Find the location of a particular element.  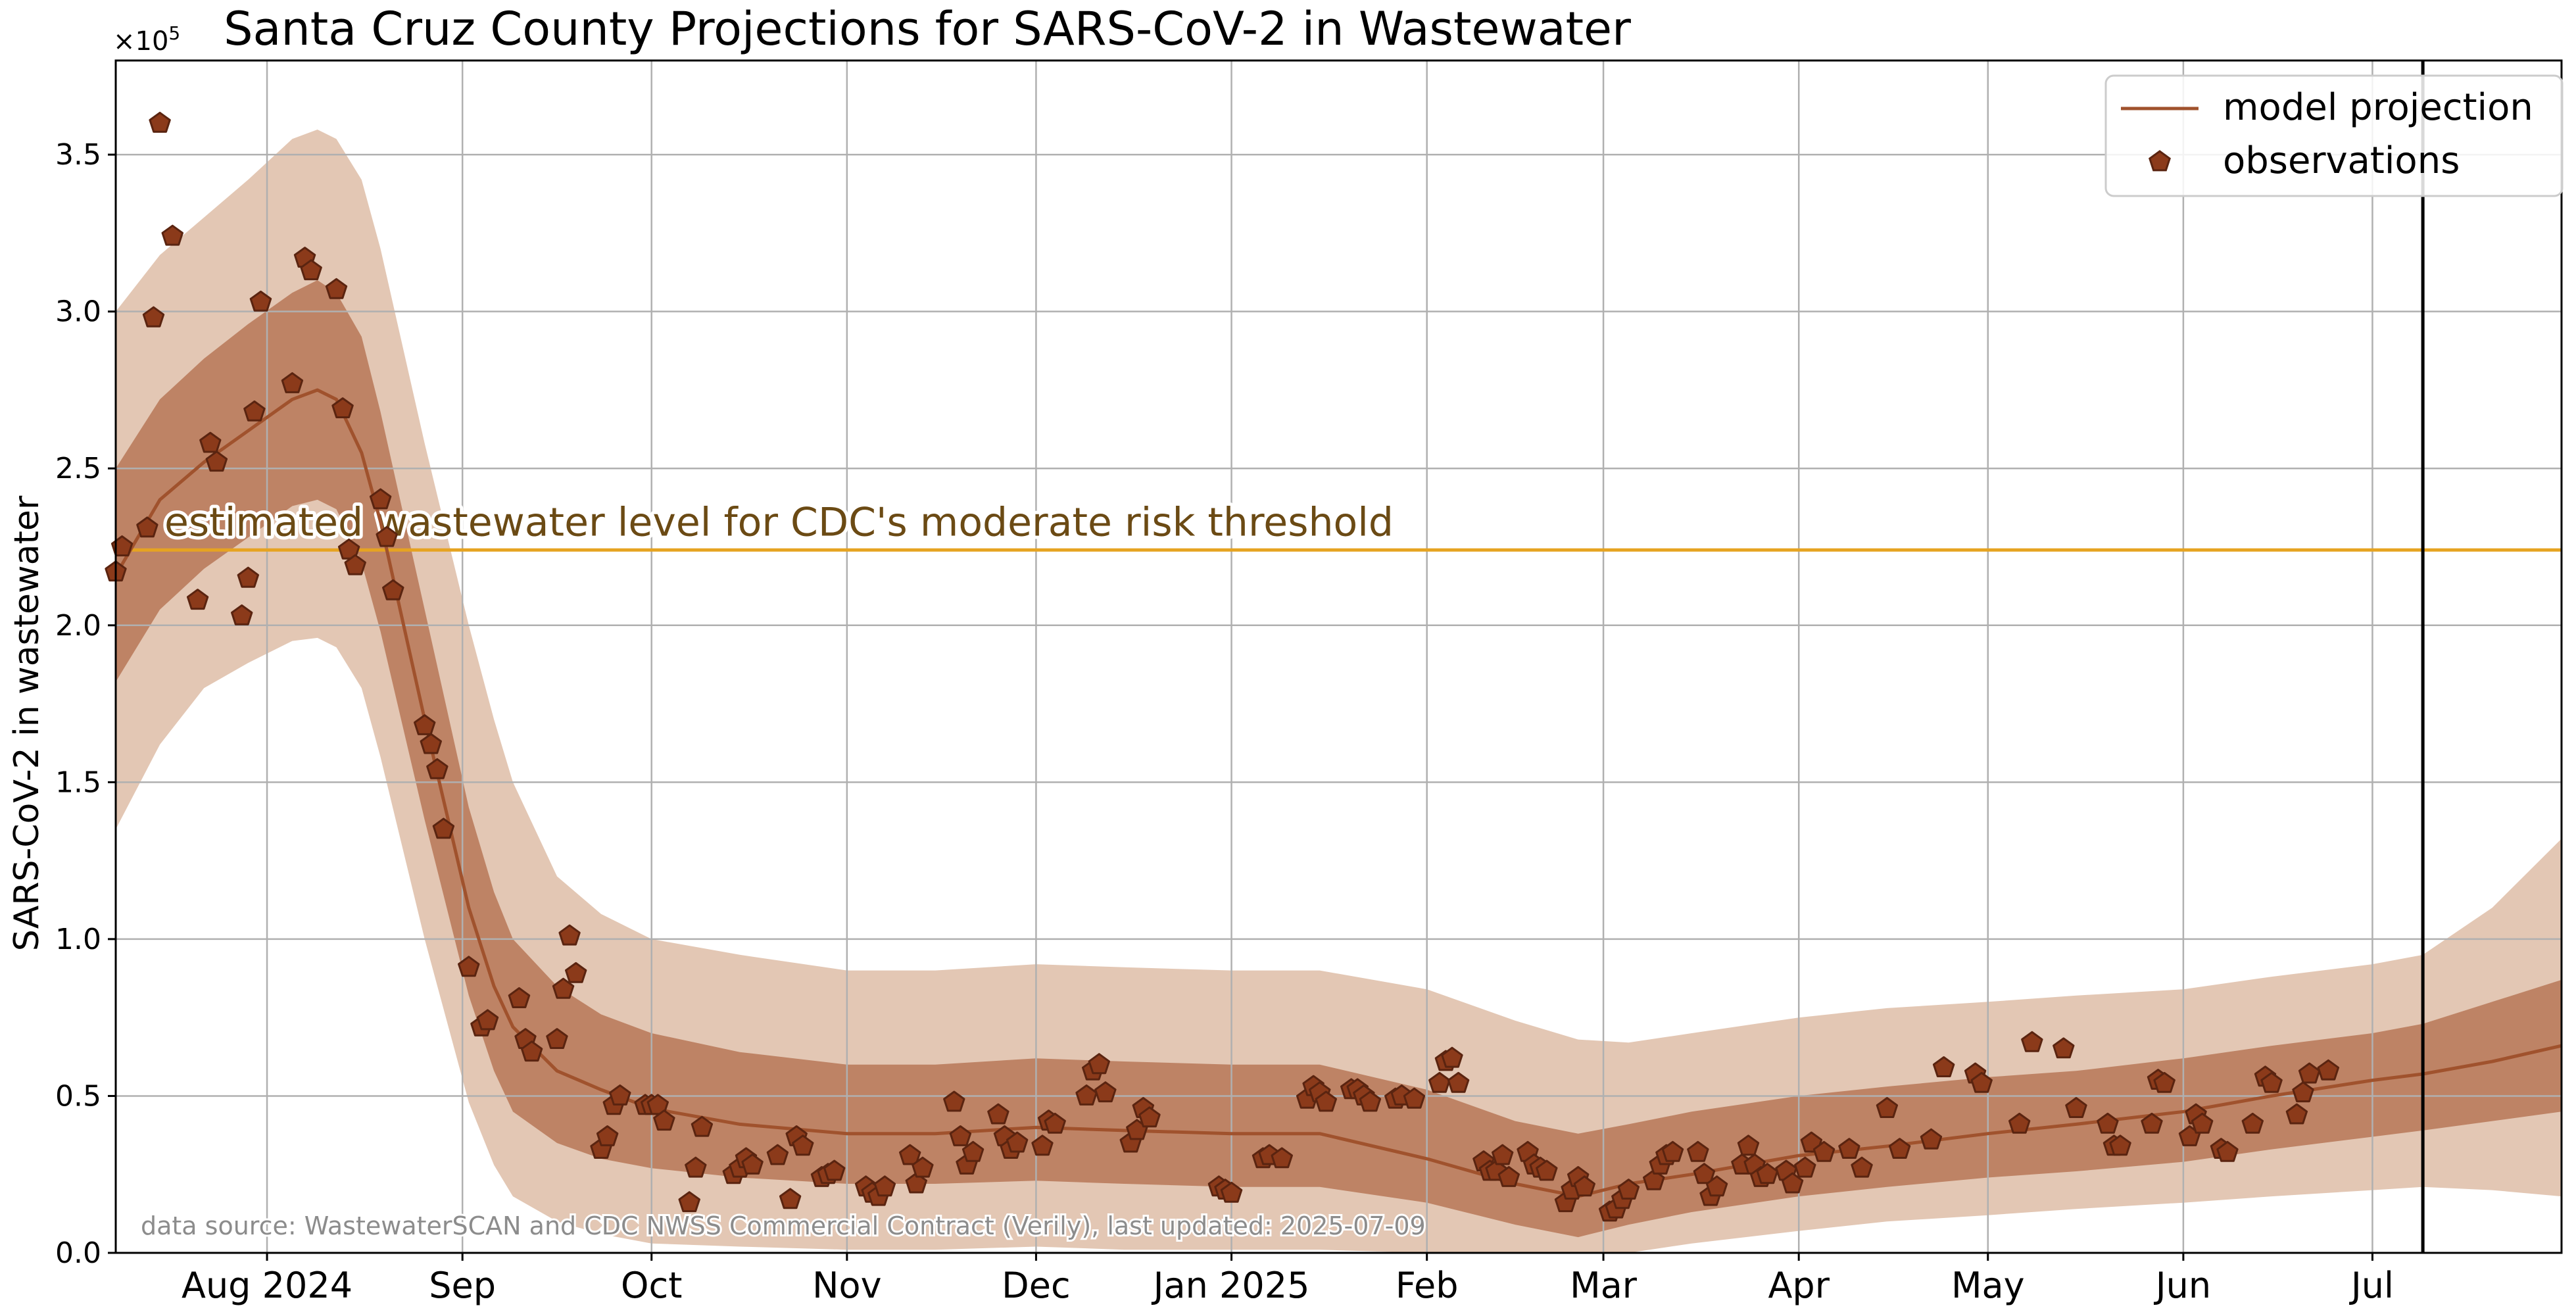

x-tick-label: Mar is located at coordinates (1604, 1285).